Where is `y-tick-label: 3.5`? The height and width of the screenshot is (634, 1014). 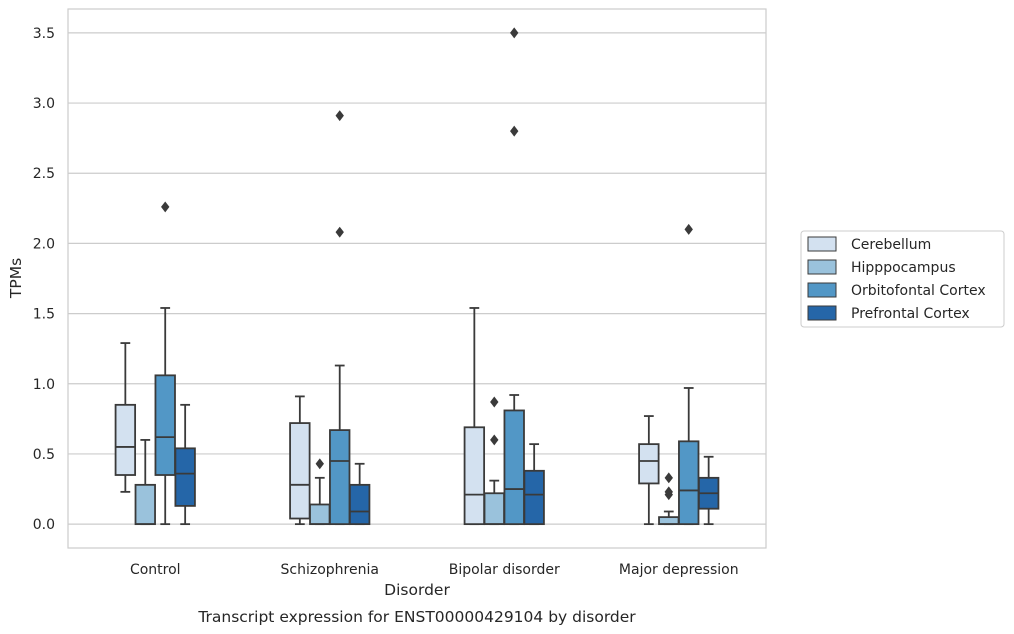 y-tick-label: 3.5 is located at coordinates (44, 34).